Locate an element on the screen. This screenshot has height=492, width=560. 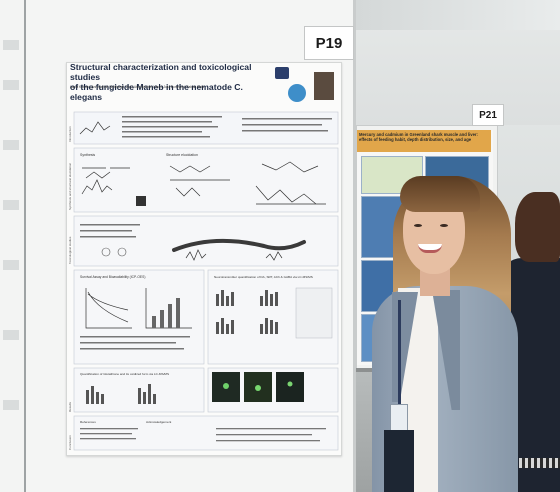
heading-references: References is located at coordinates (88, 422).